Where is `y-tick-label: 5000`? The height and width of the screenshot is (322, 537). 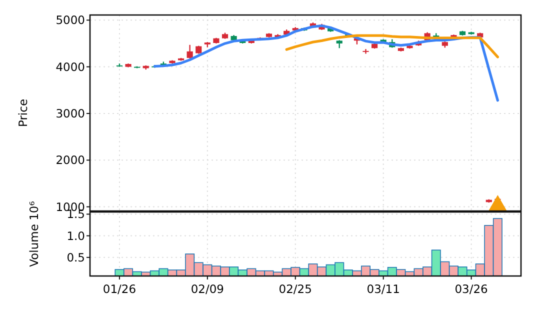 y-tick-label: 5000 is located at coordinates (70, 20).